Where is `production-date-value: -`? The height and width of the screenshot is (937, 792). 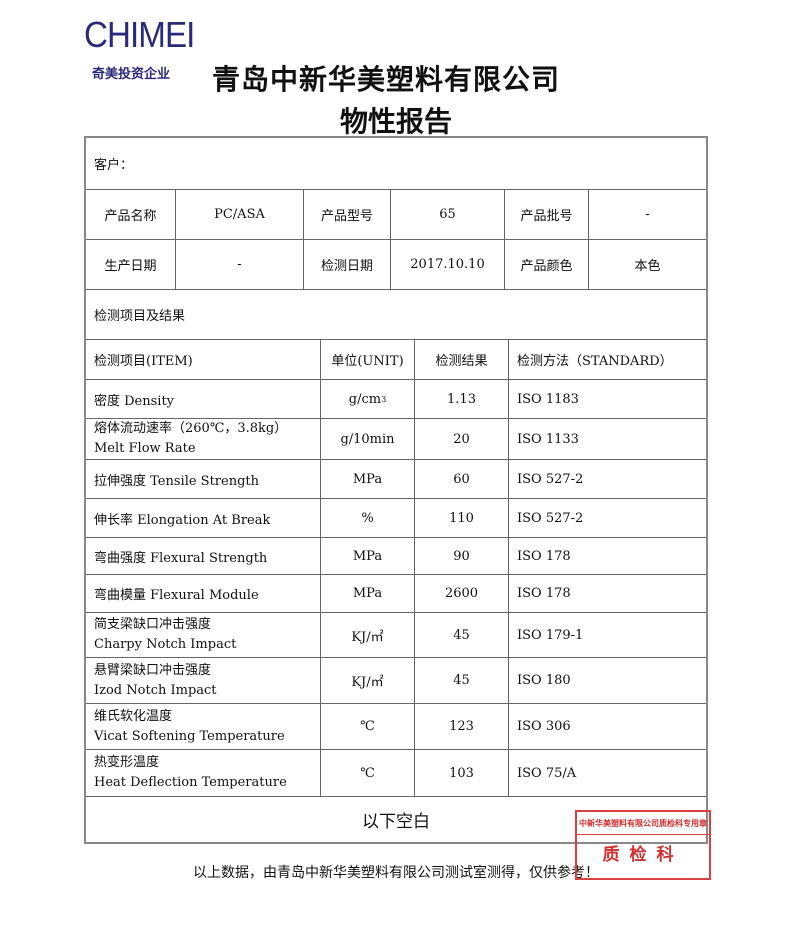 production-date-value: - is located at coordinates (240, 264).